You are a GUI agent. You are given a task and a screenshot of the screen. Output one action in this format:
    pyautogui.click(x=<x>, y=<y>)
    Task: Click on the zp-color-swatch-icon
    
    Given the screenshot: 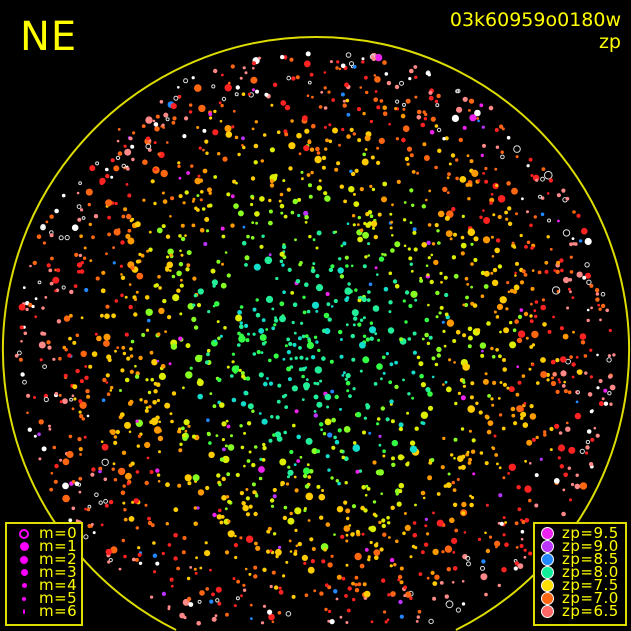 What is the action you would take?
    pyautogui.click(x=547, y=533)
    